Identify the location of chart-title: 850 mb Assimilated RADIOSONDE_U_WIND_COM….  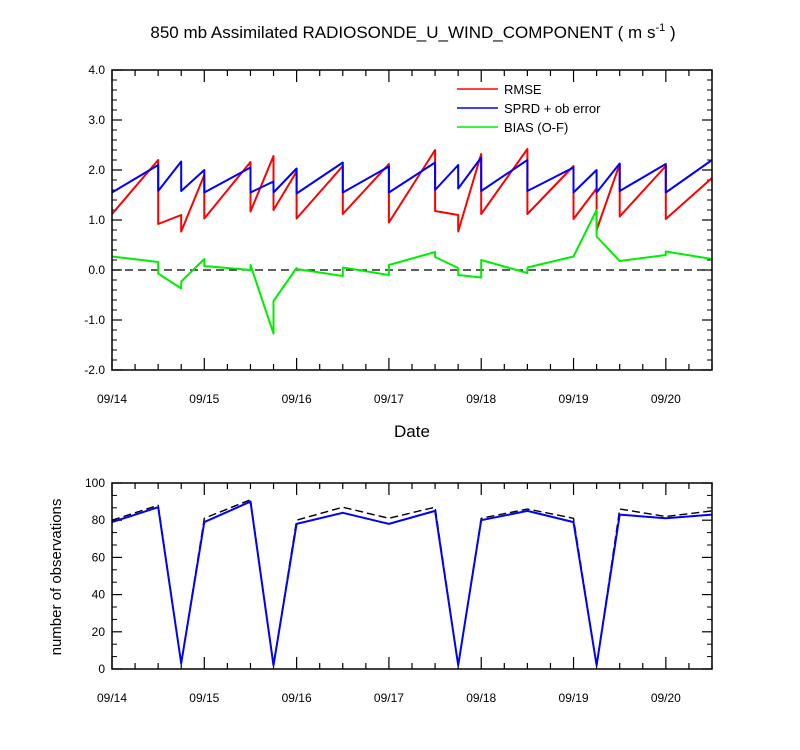
(412, 32).